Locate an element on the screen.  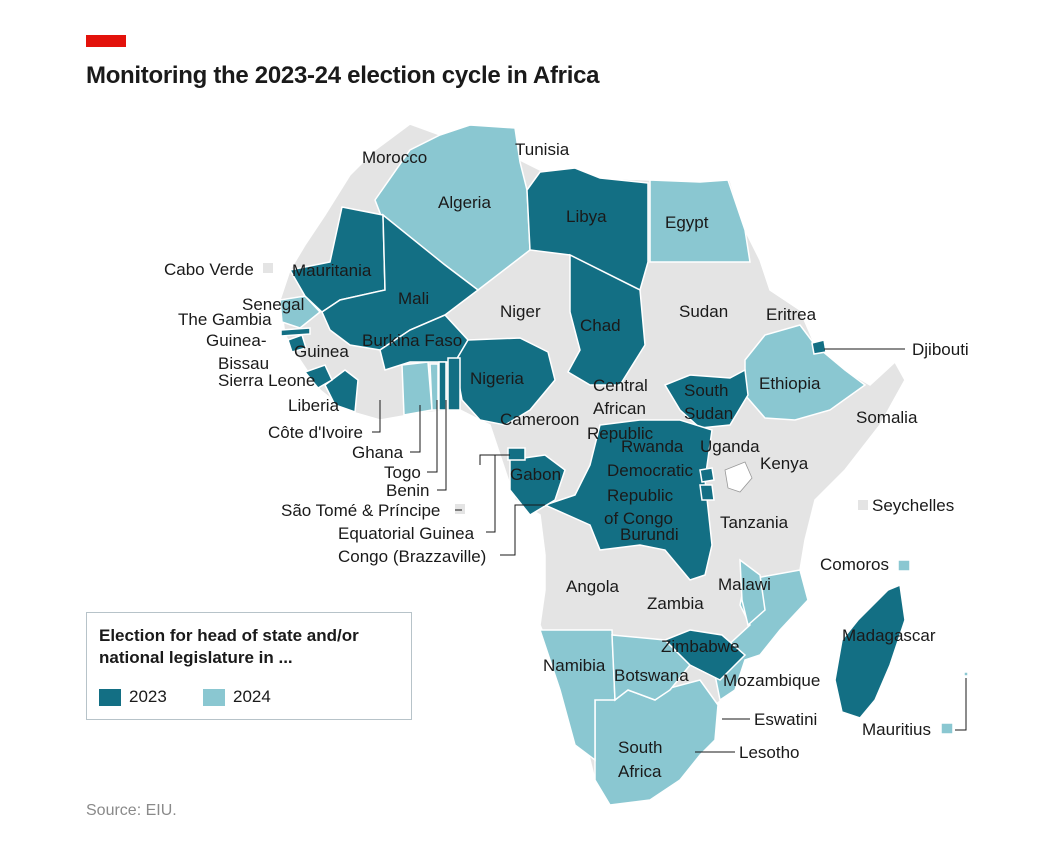
country-sierra-leone is located at coordinates (318, 376).